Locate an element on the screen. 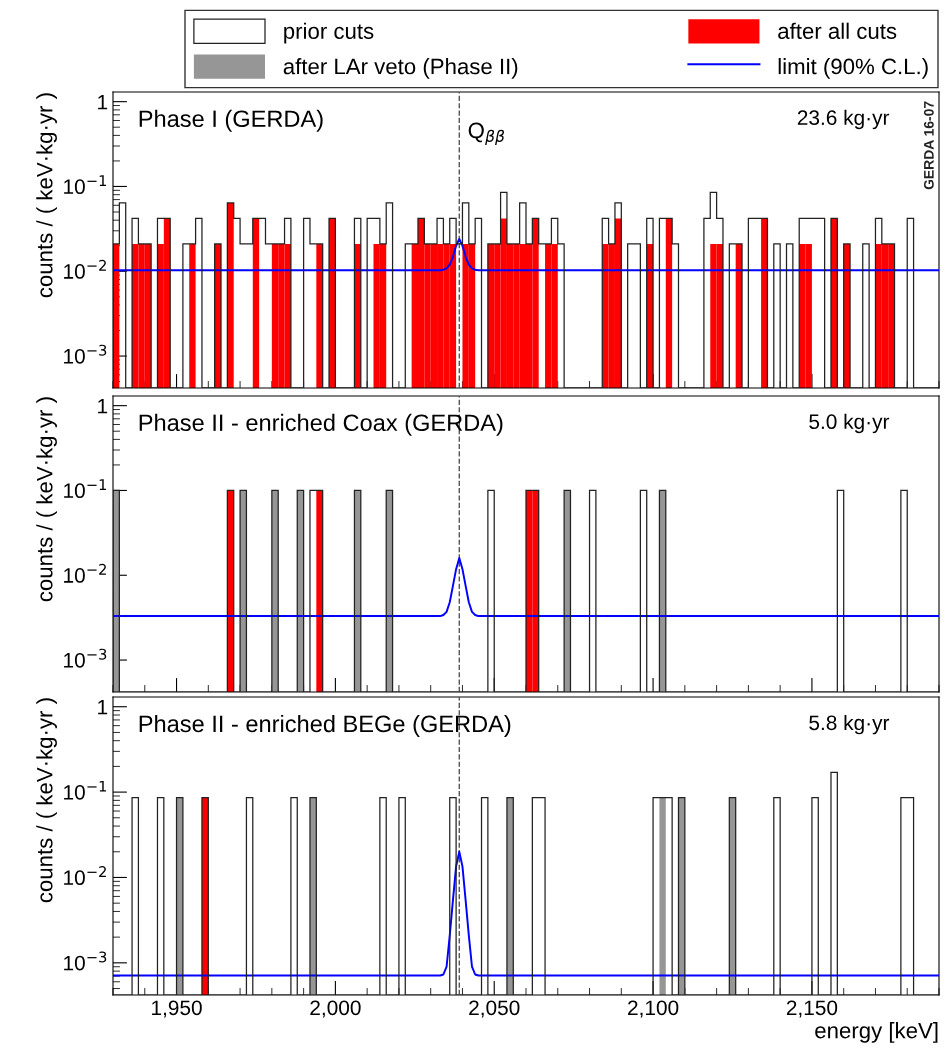 The height and width of the screenshot is (1053, 946). x-tick-label: 2,050 is located at coordinates (494, 1009).